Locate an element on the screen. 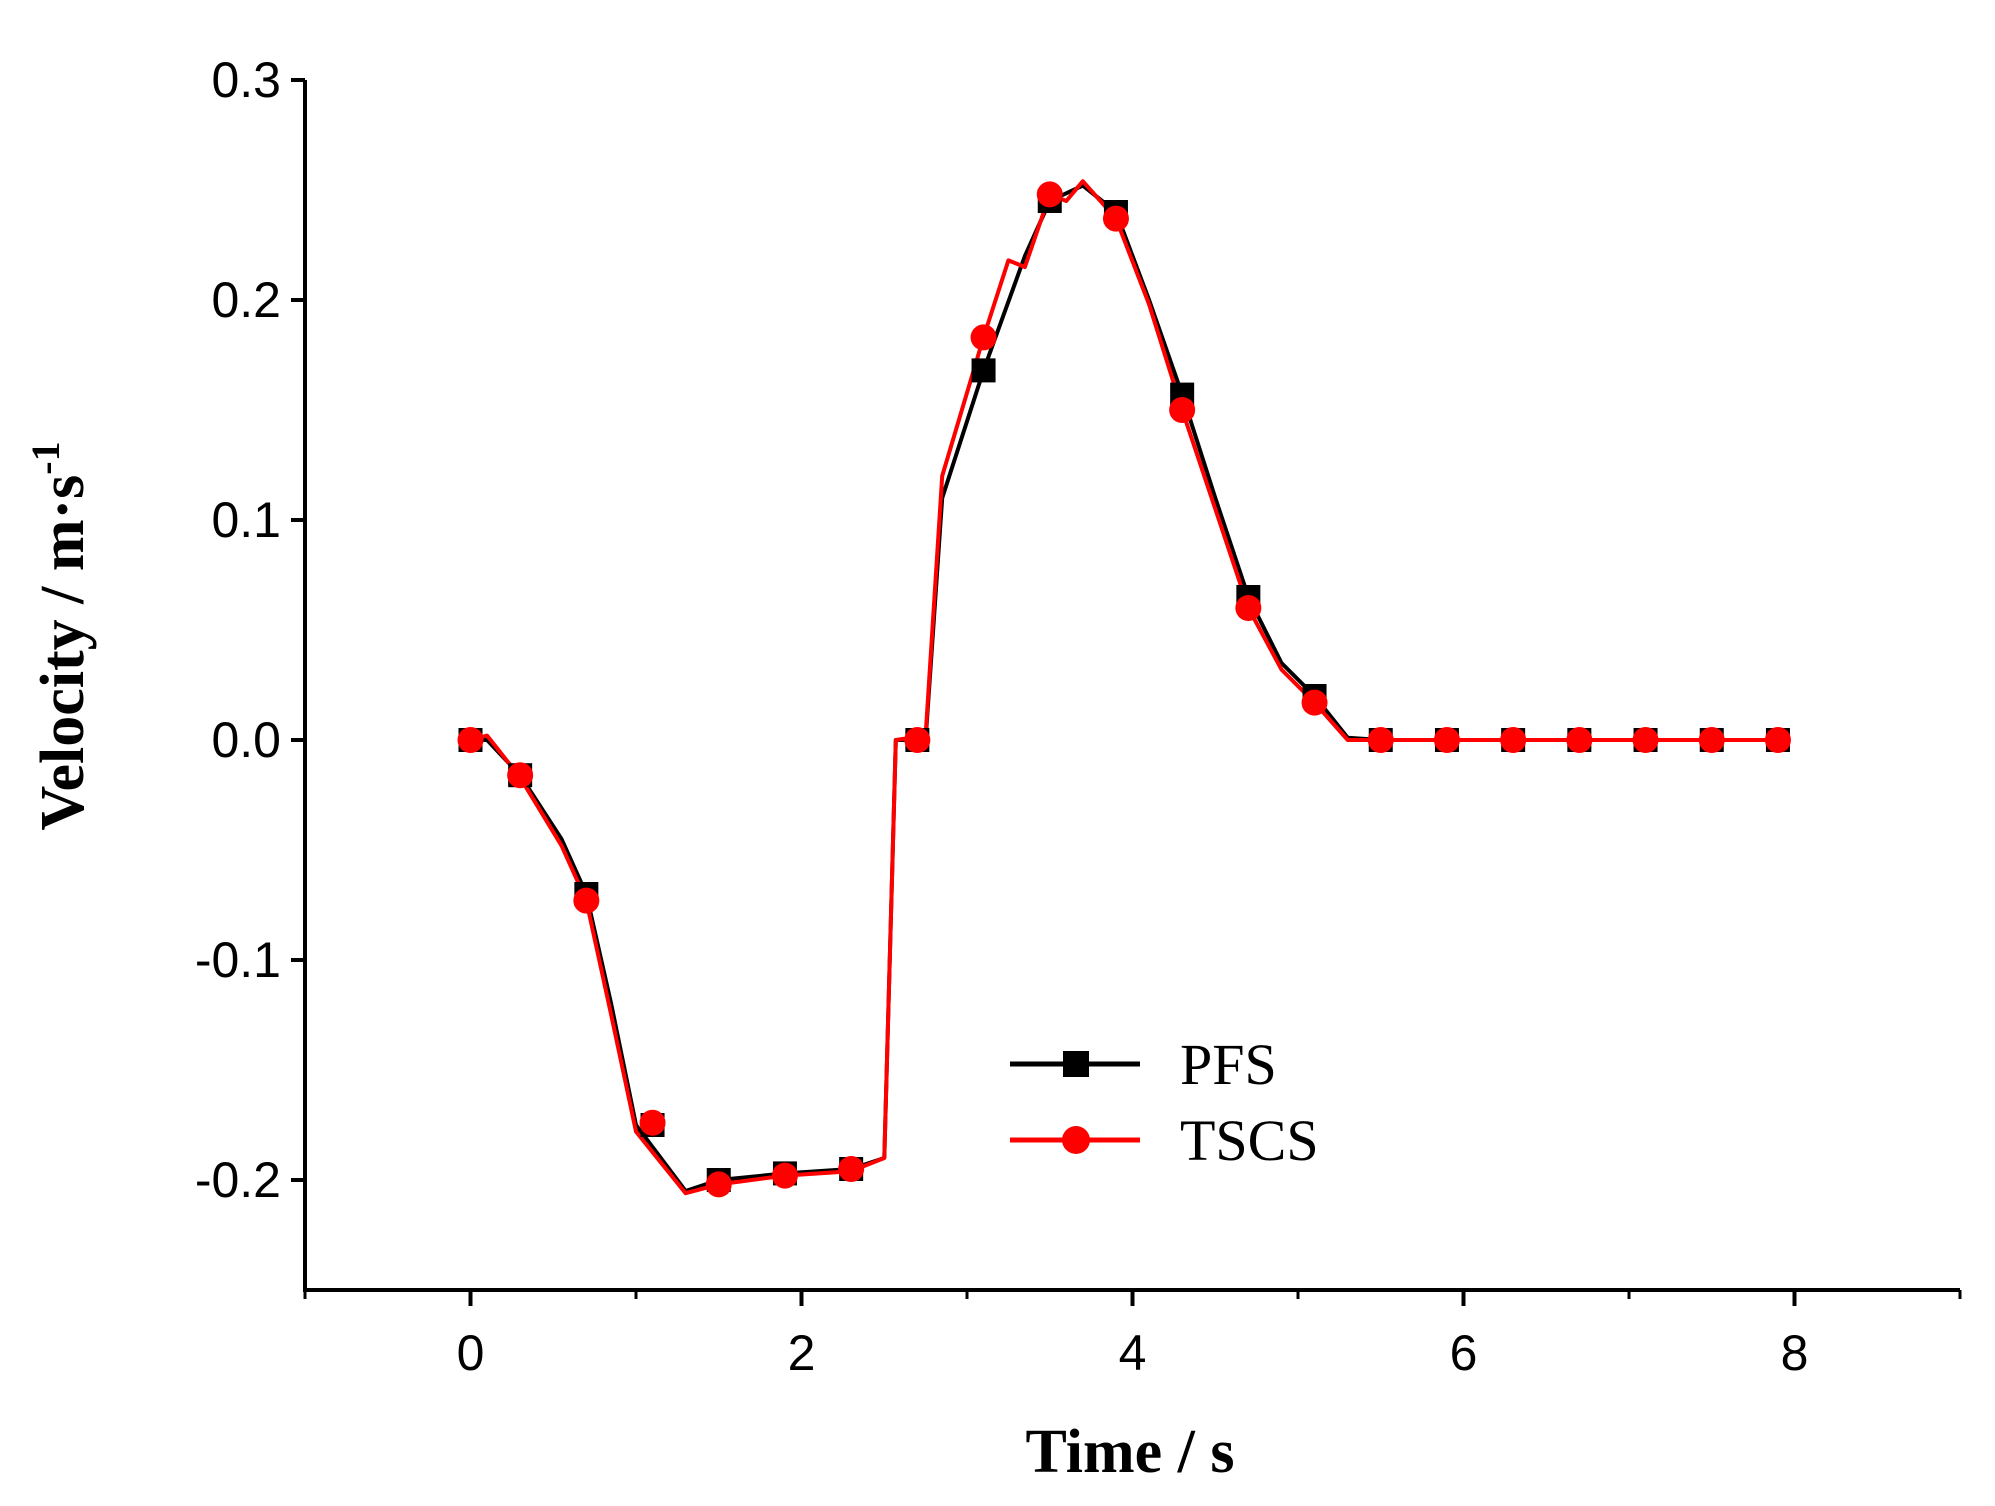 This screenshot has height=1506, width=1995. x-tick-label: 4 is located at coordinates (1133, 1353).